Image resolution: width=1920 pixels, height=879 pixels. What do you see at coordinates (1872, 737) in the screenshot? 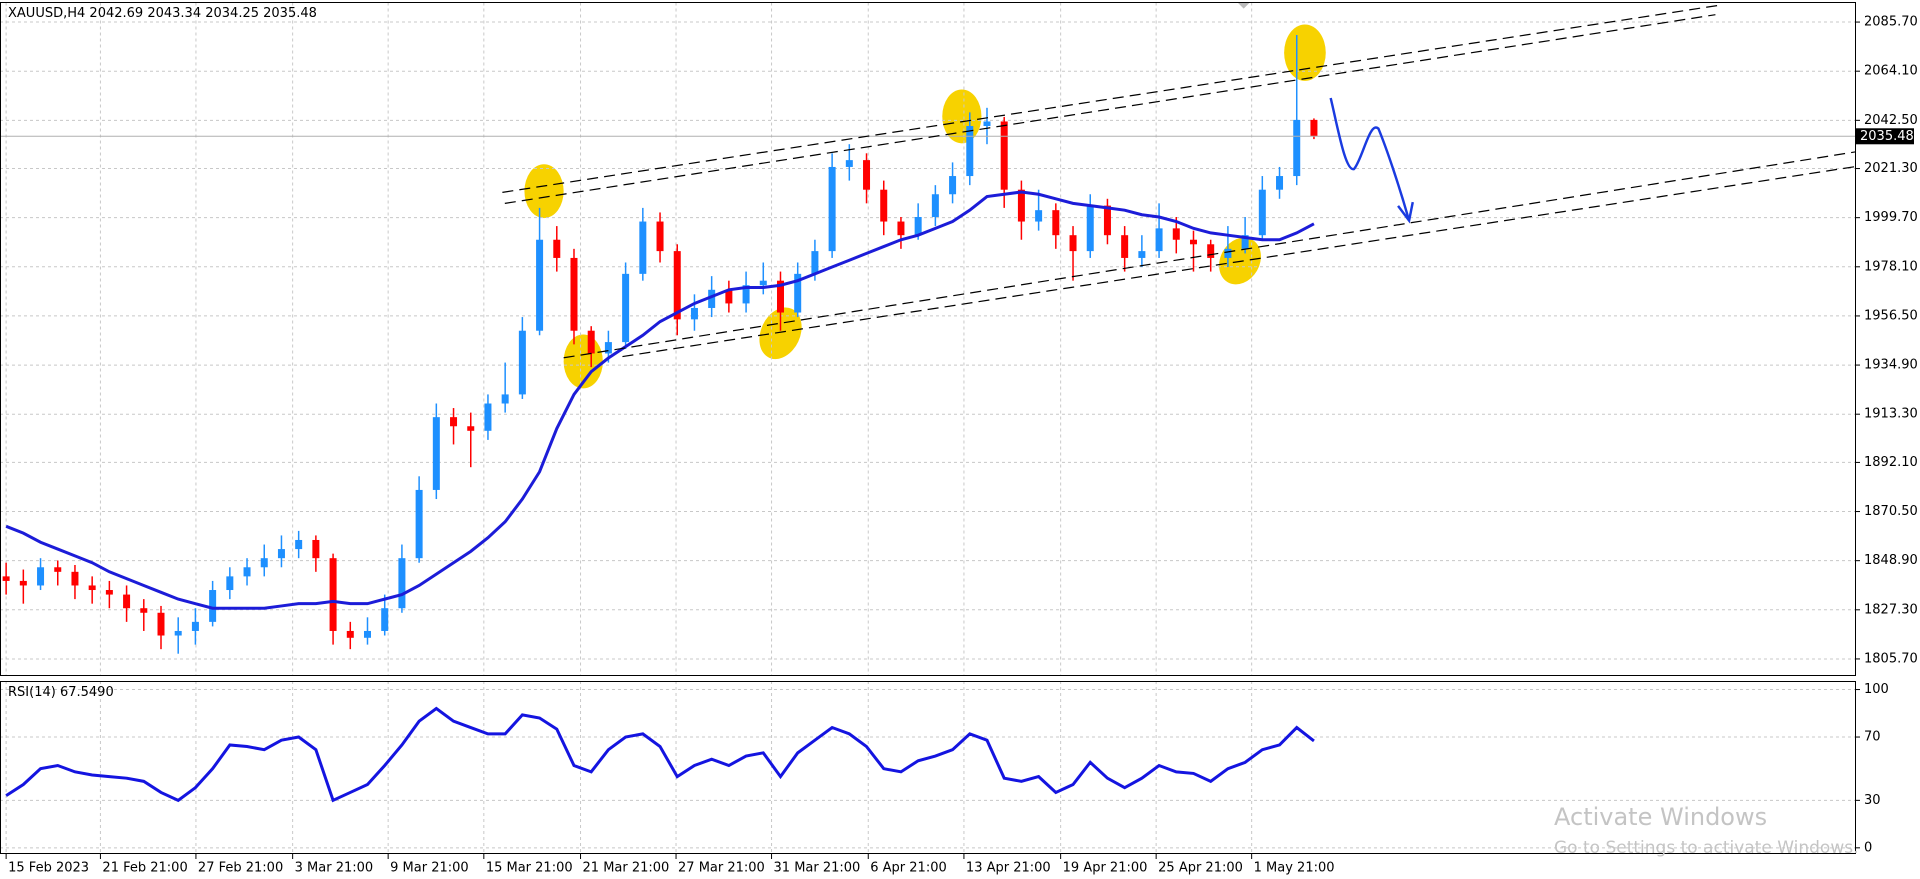
I see `y-tick-label: 70` at bounding box center [1872, 737].